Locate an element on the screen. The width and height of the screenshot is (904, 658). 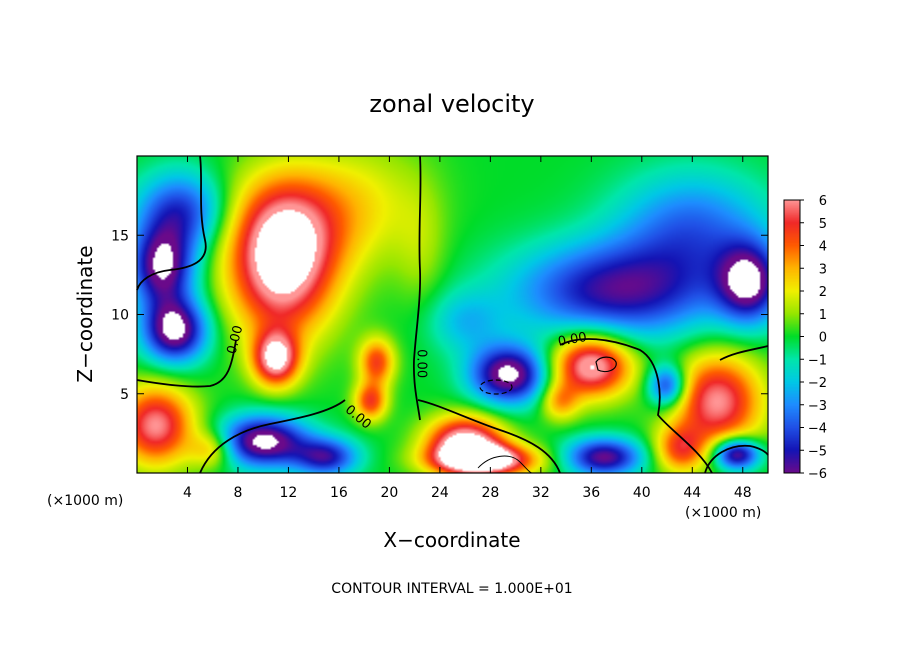
colorbar-tick-label: 0 is located at coordinates (823, 338).